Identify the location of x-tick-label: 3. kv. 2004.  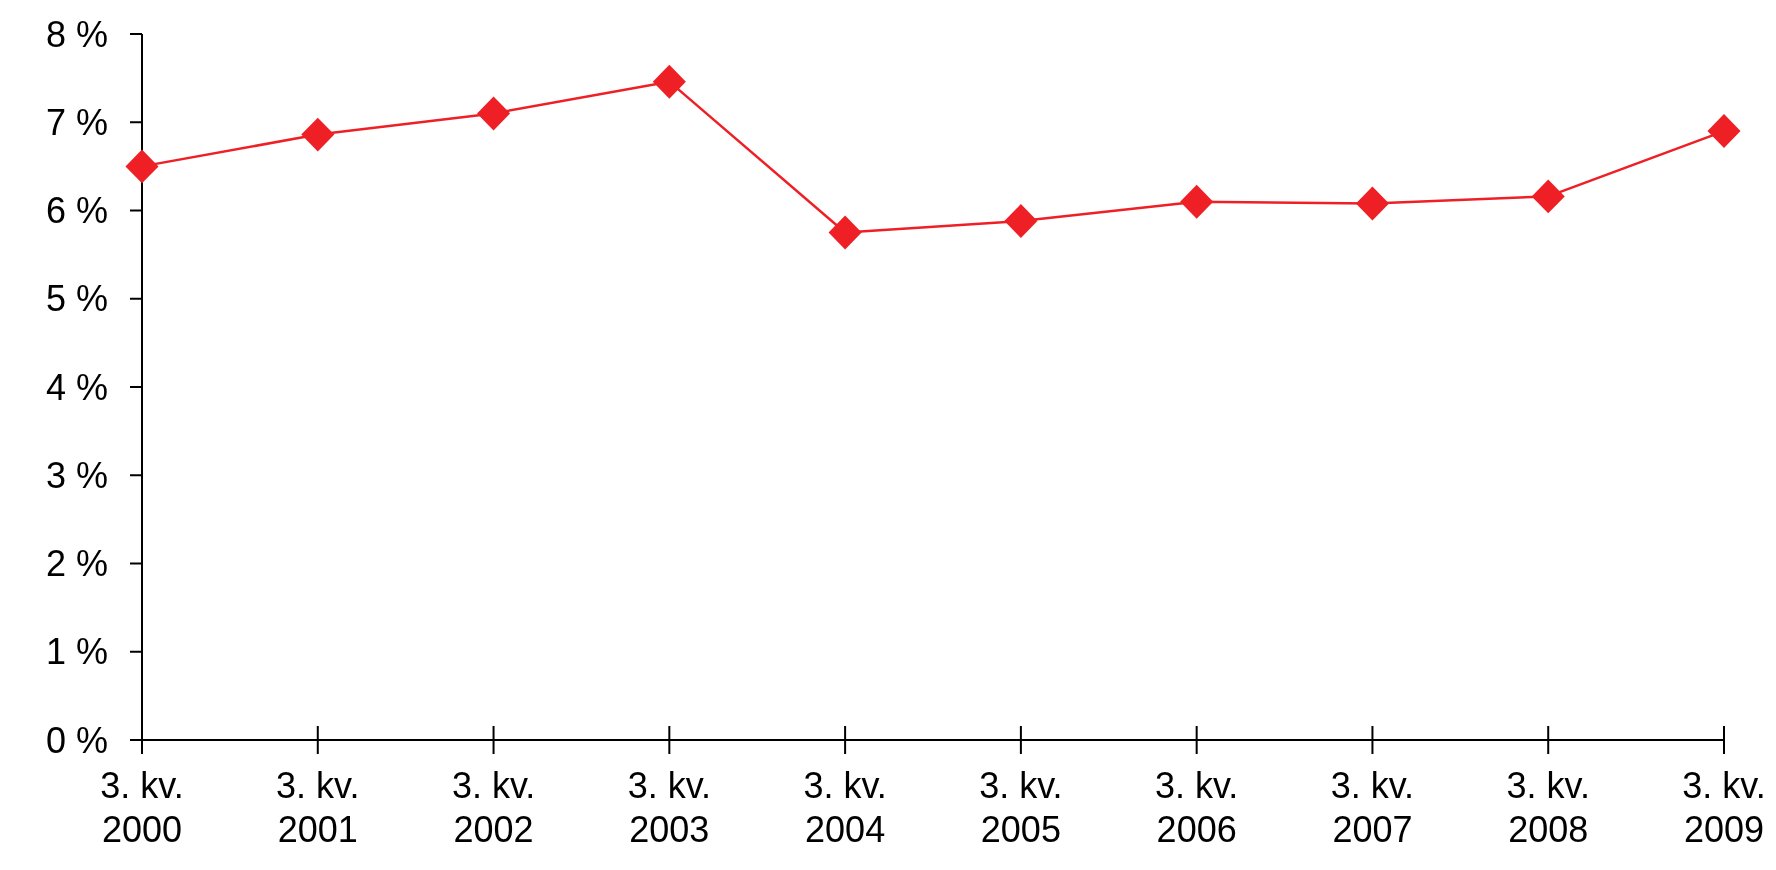
(845, 807).